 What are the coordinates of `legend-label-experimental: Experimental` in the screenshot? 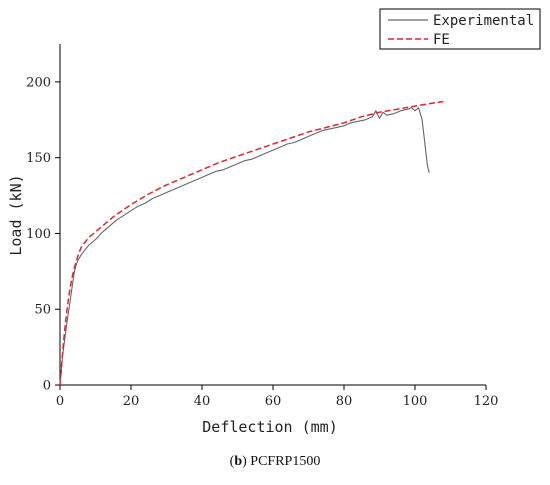 It's located at (483, 21).